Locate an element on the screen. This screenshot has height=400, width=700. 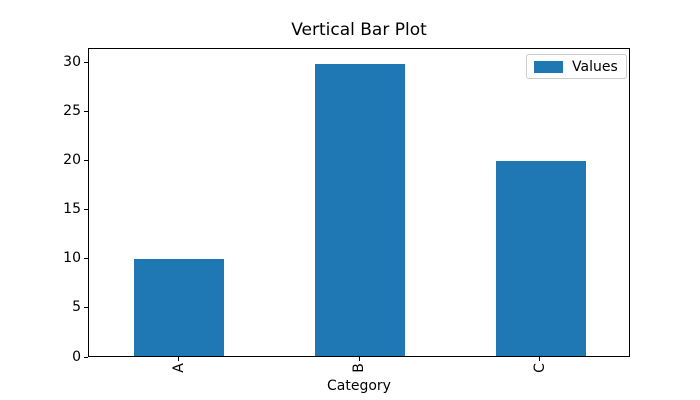
legend: Values is located at coordinates (576, 66).